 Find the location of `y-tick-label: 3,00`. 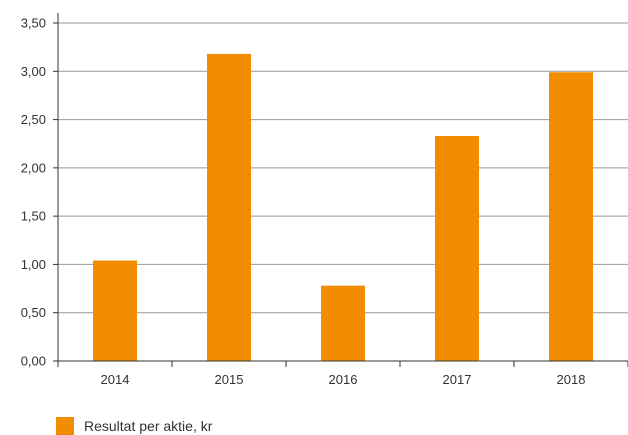

y-tick-label: 3,00 is located at coordinates (33, 71).